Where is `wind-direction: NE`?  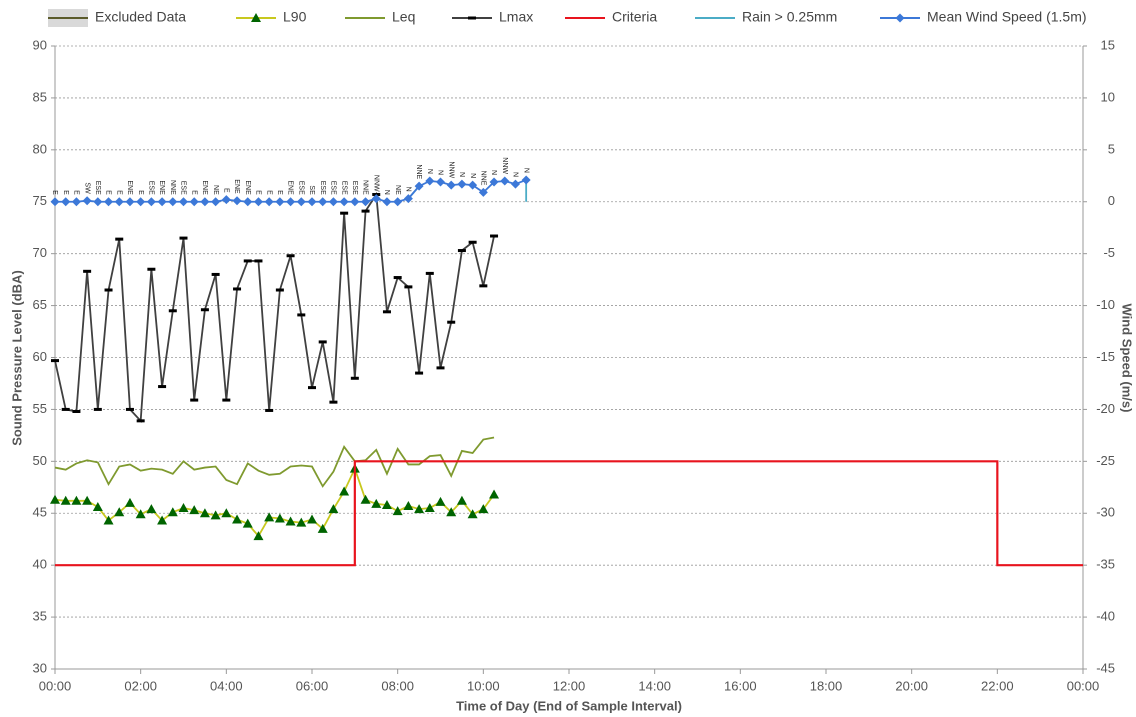 wind-direction: NE is located at coordinates (215, 190).